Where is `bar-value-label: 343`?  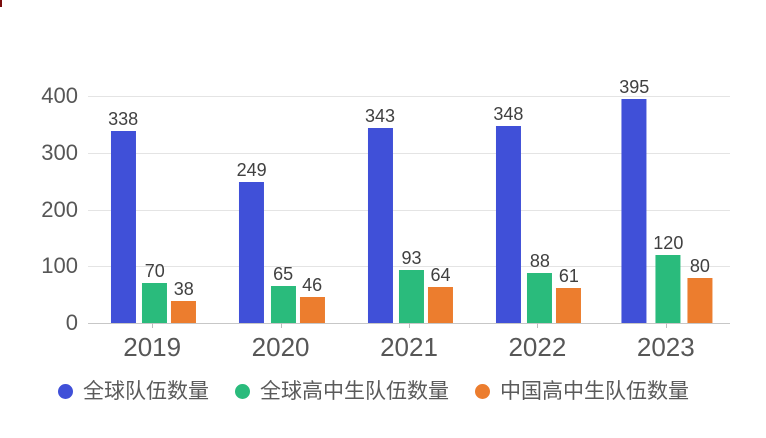 bar-value-label: 343 is located at coordinates (380, 116).